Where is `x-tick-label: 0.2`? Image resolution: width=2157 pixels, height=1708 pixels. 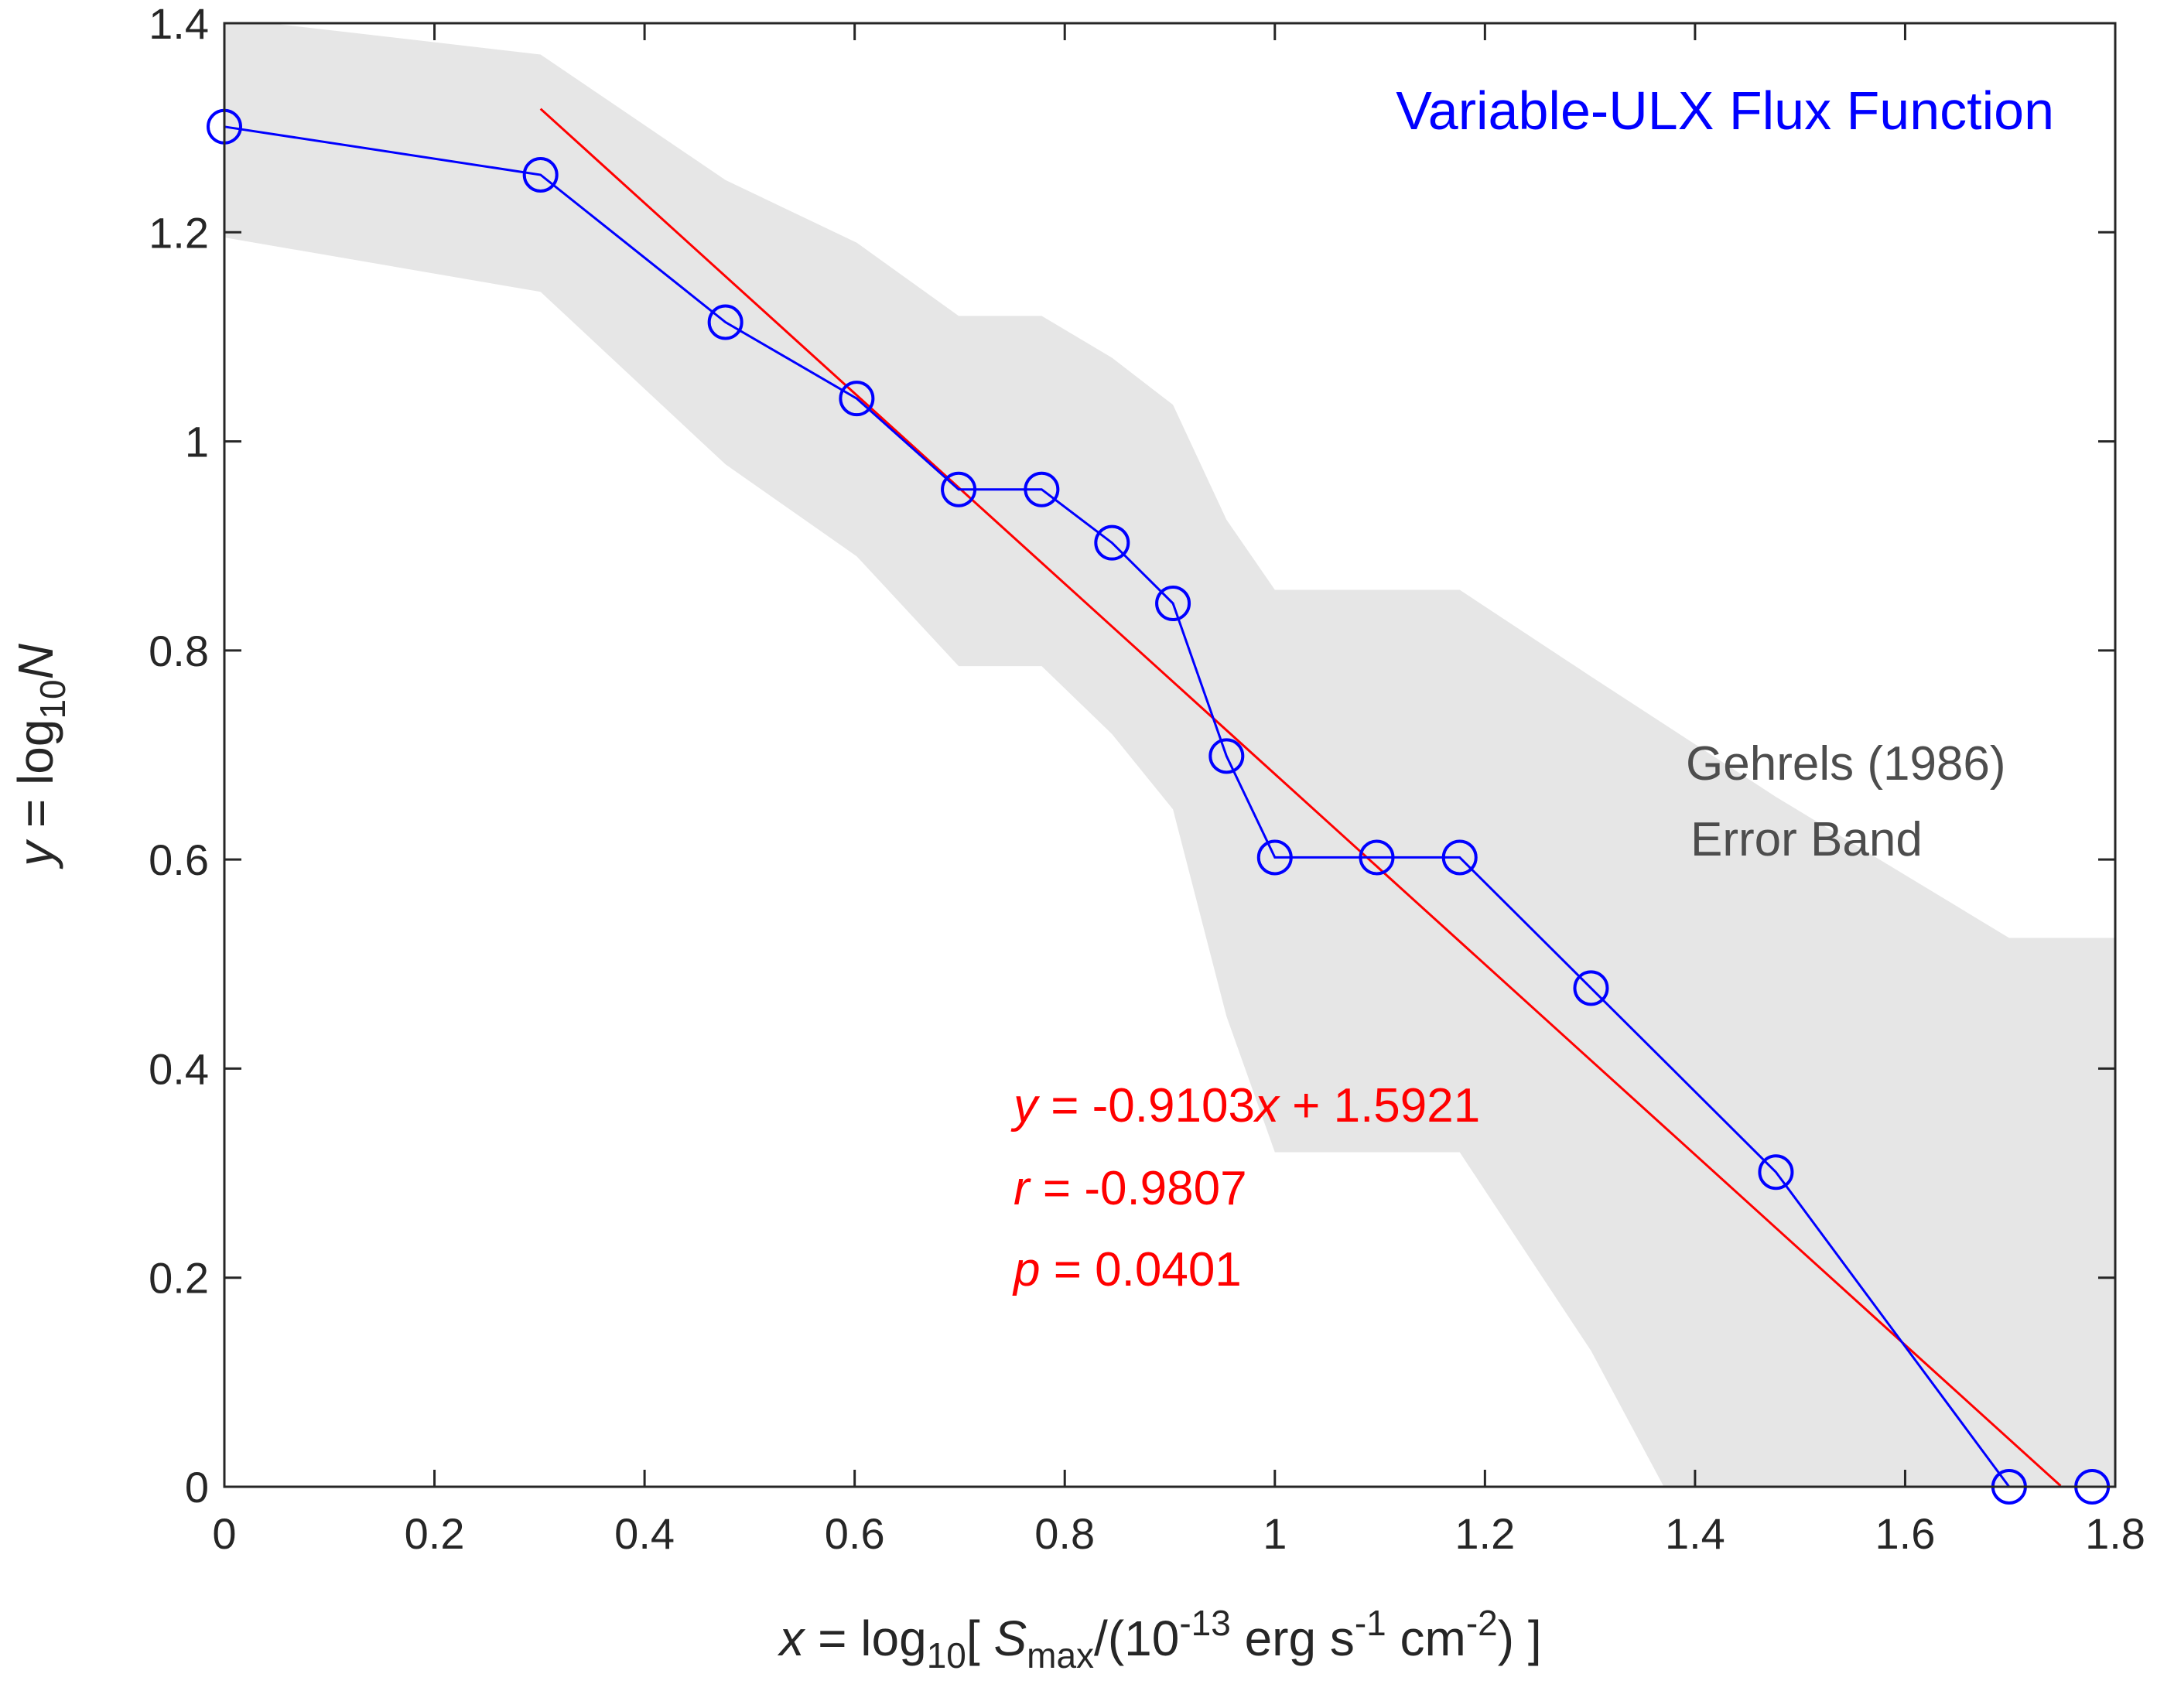
x-tick-label: 0.2 is located at coordinates (435, 1534).